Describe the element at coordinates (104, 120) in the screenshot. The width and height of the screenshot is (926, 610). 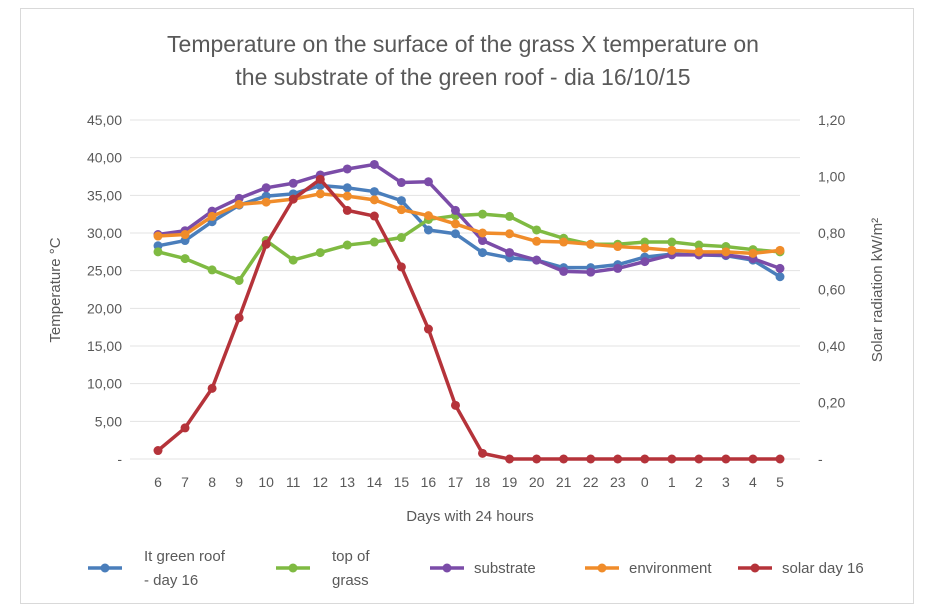
I see `y-tick-label: 45,00` at that location.